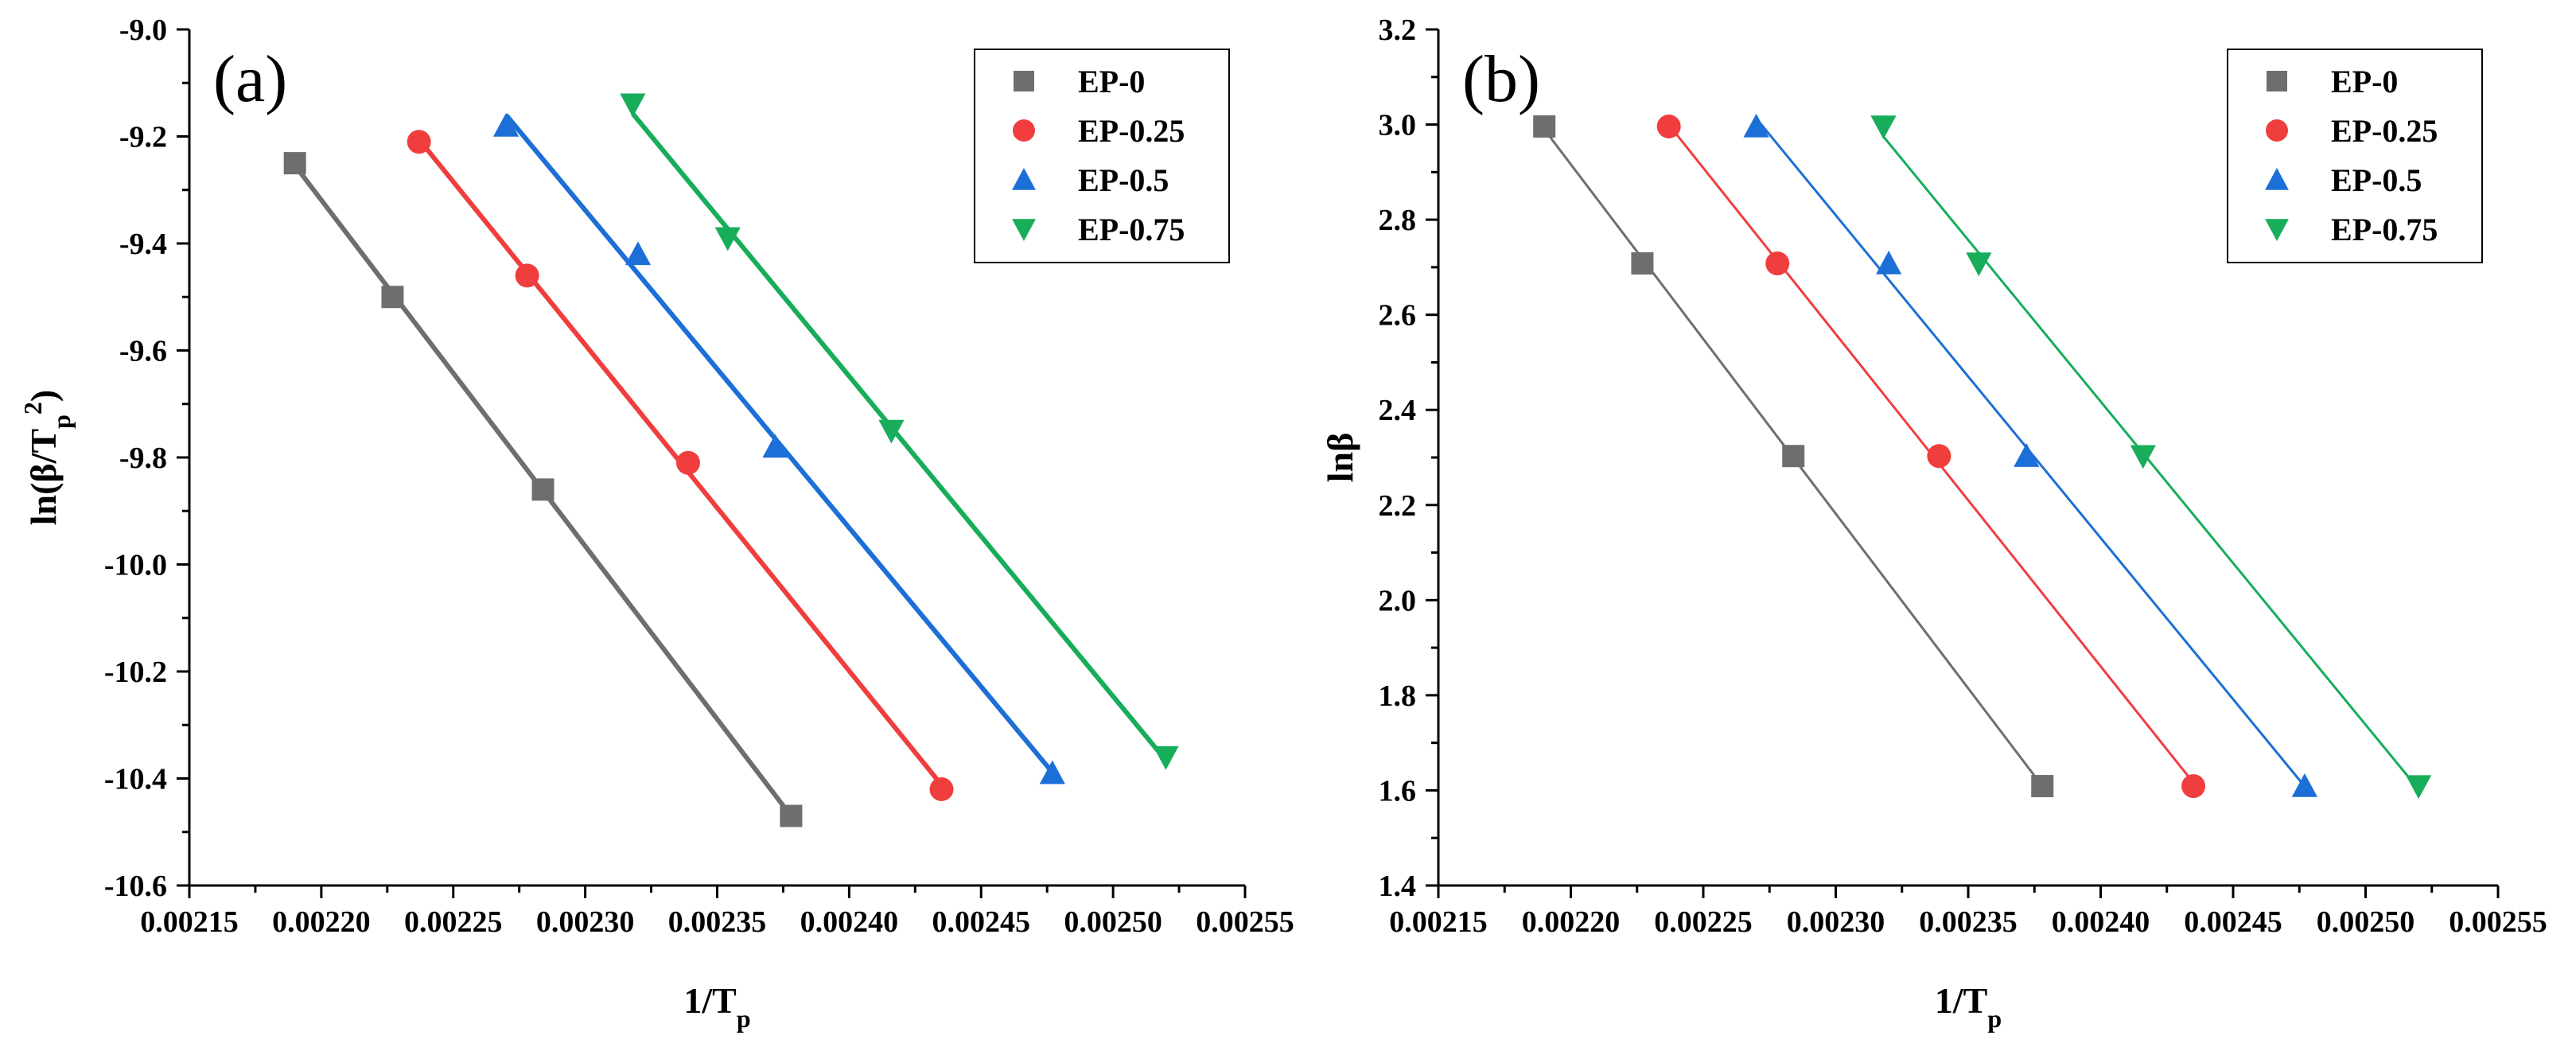  I want to click on y-tick-label: -10.6, so click(136, 886).